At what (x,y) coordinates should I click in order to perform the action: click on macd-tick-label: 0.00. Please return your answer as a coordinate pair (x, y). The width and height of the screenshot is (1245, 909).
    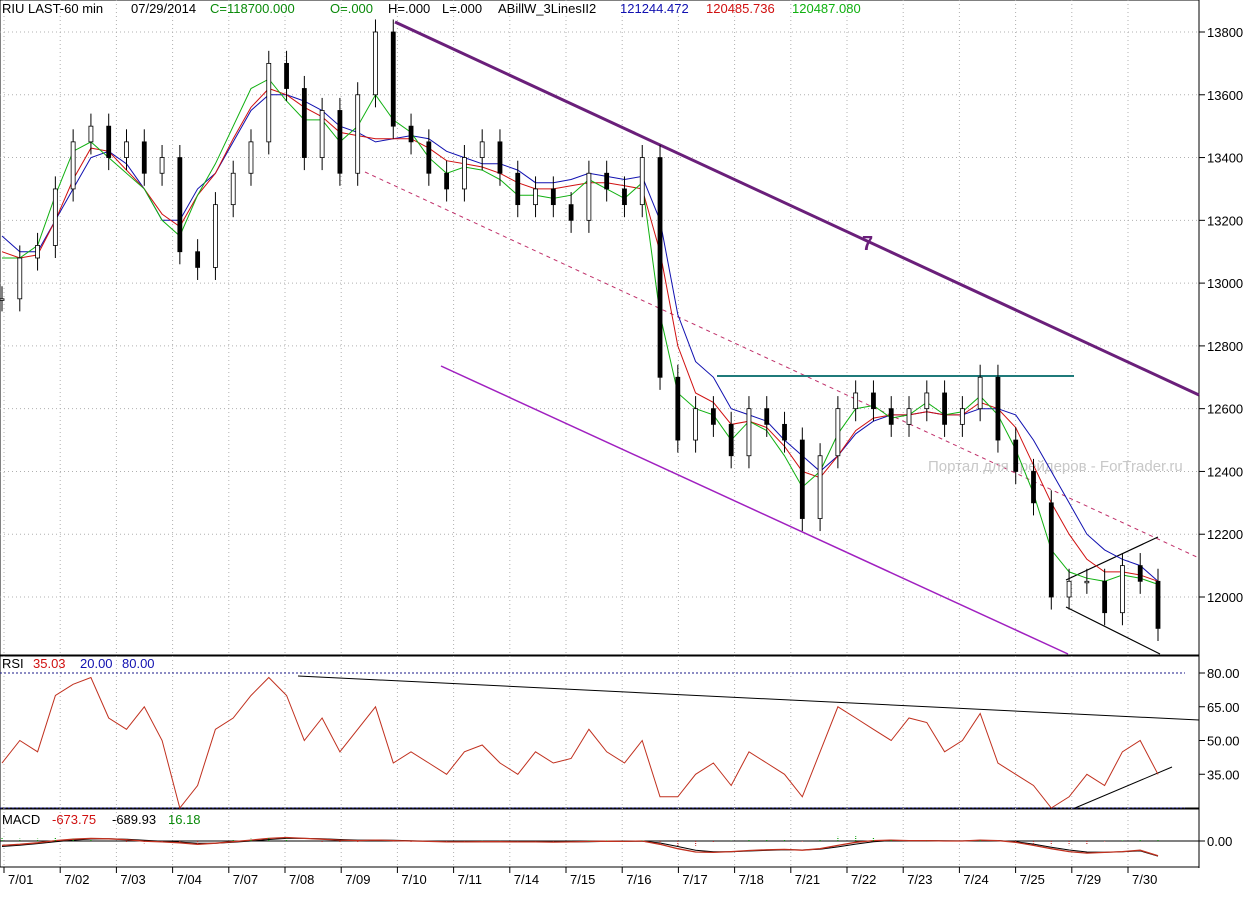
    Looking at the image, I should click on (1219, 841).